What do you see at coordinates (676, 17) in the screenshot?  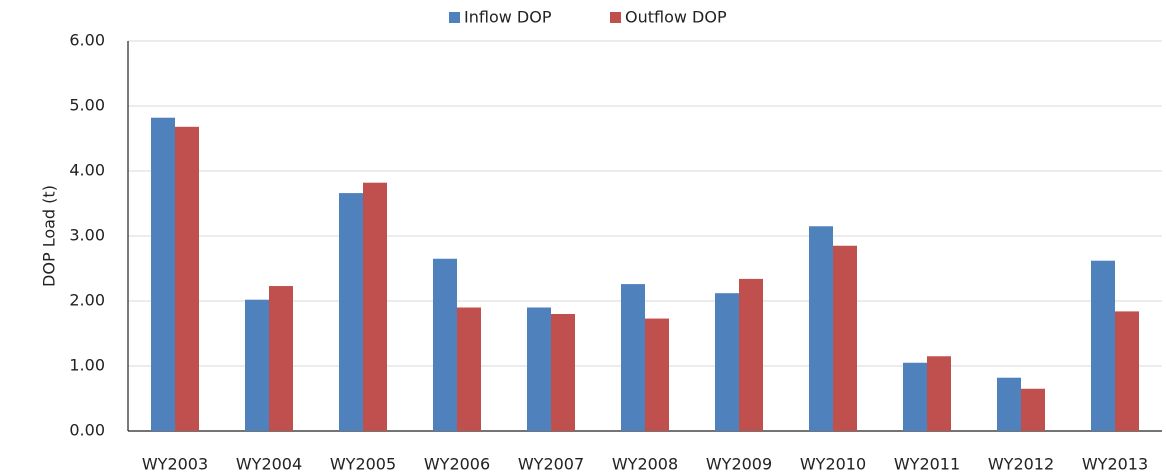 I see `legend-label: Outflow DOP` at bounding box center [676, 17].